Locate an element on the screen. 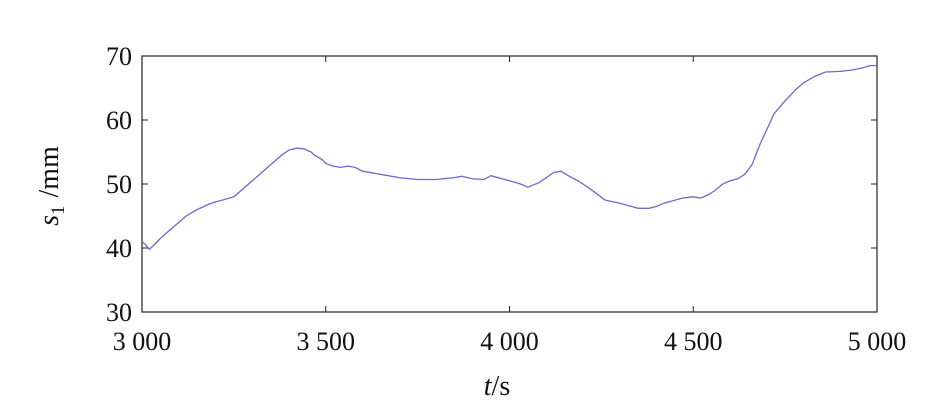  y-tick-label: 30 is located at coordinates (119, 312).